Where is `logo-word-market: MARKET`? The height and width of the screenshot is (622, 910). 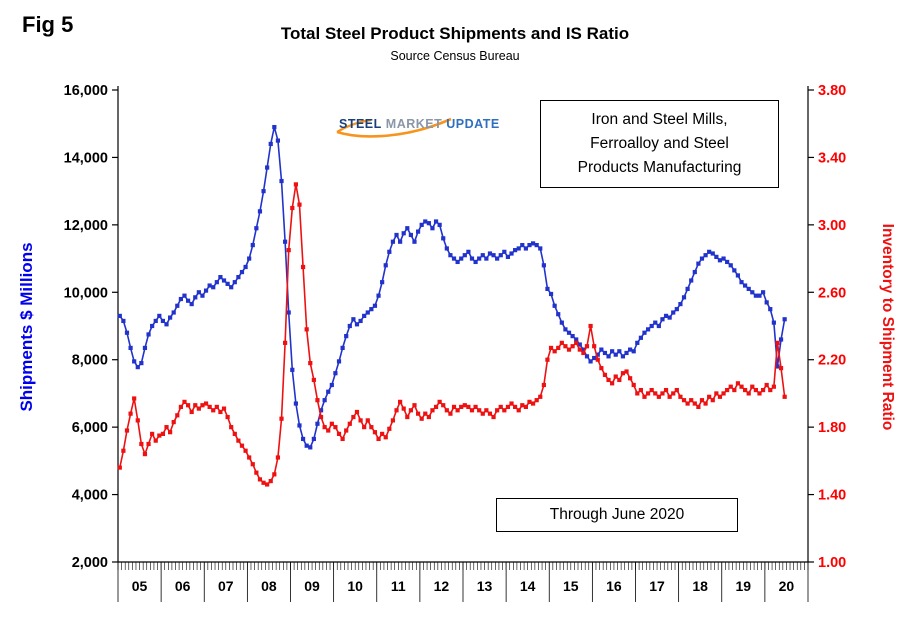 logo-word-market: MARKET is located at coordinates (414, 124).